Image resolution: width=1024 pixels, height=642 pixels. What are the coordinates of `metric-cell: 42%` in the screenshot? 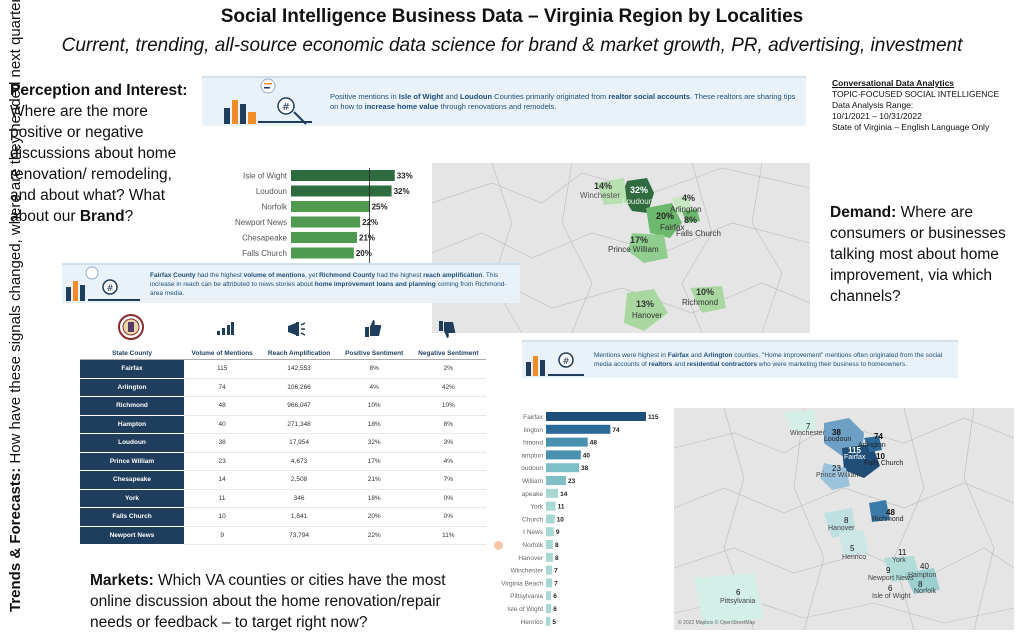 It's located at (448, 387).